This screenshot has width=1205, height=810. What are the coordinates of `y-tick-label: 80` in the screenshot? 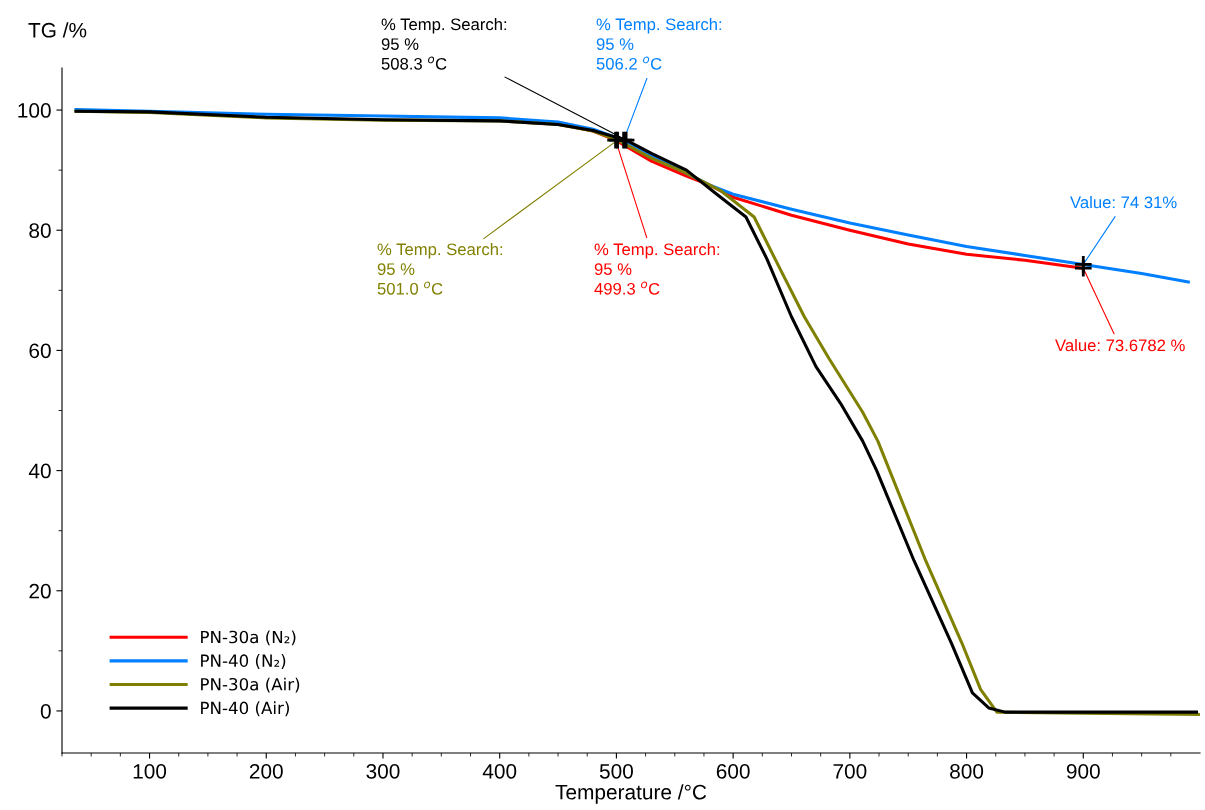 It's located at (40, 230).